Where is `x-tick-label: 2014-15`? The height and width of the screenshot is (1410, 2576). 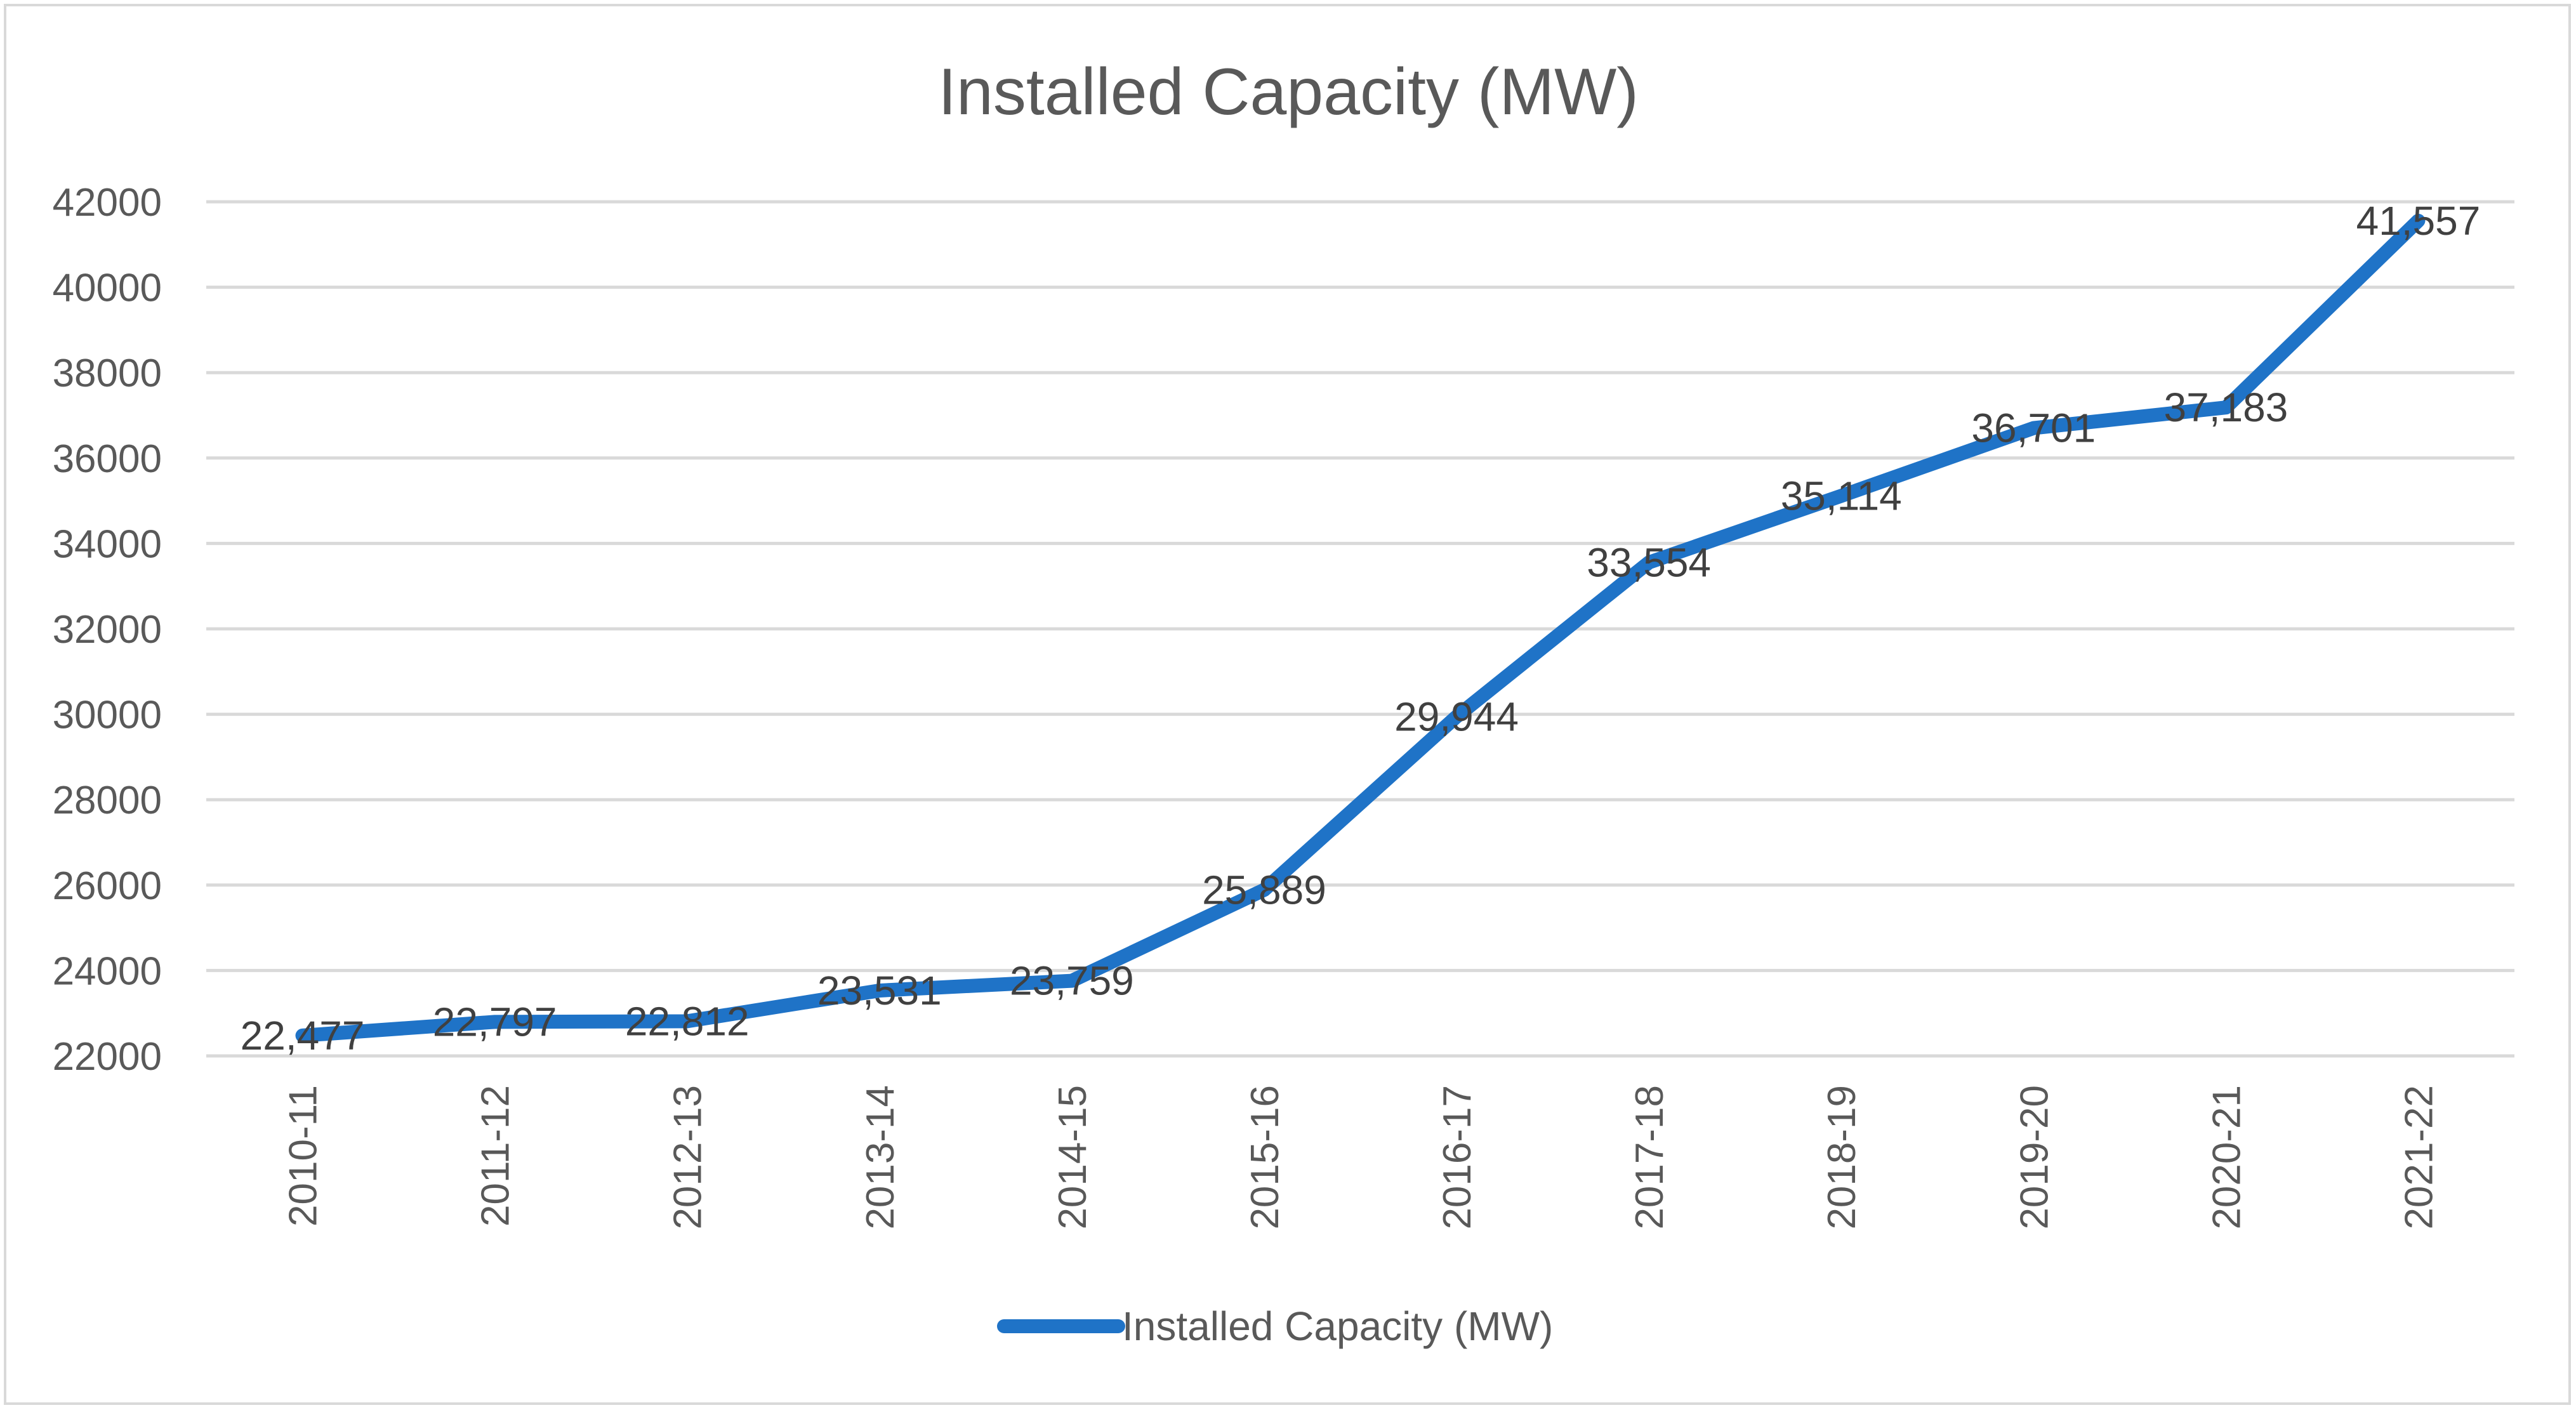
x-tick-label: 2014-15 is located at coordinates (1073, 1157).